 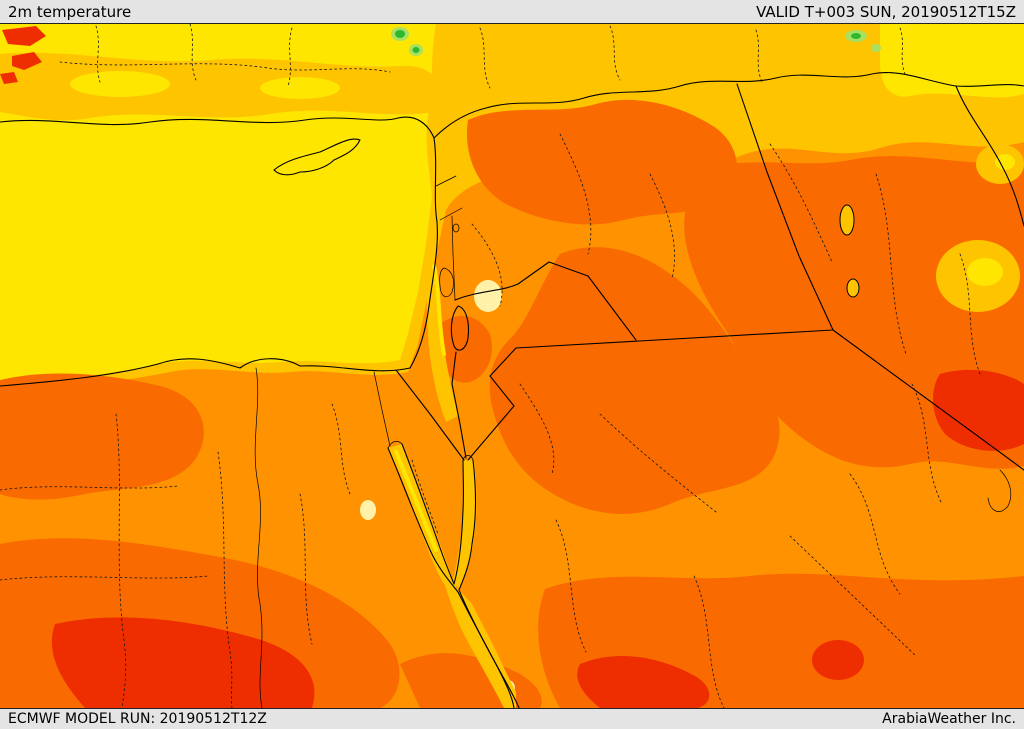 What do you see at coordinates (137, 719) in the screenshot?
I see `model-run-label: ECMWF MODEL RUN: 20190512T12Z` at bounding box center [137, 719].